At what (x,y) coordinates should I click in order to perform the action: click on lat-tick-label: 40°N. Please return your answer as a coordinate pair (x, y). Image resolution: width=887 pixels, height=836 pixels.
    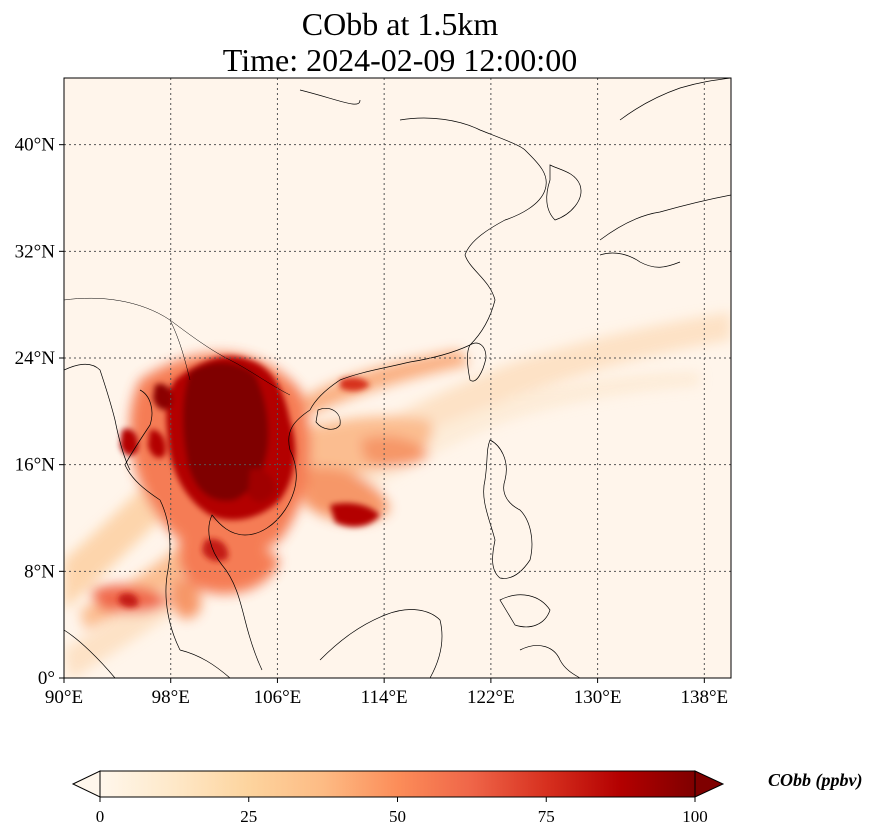
    Looking at the image, I should click on (35, 145).